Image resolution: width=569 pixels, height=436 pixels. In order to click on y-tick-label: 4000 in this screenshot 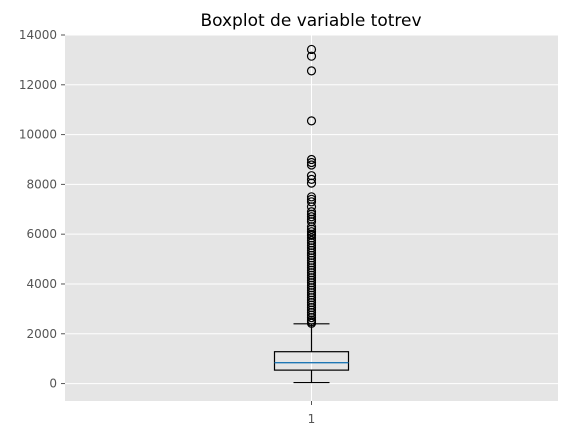, I will do `click(41, 284)`.